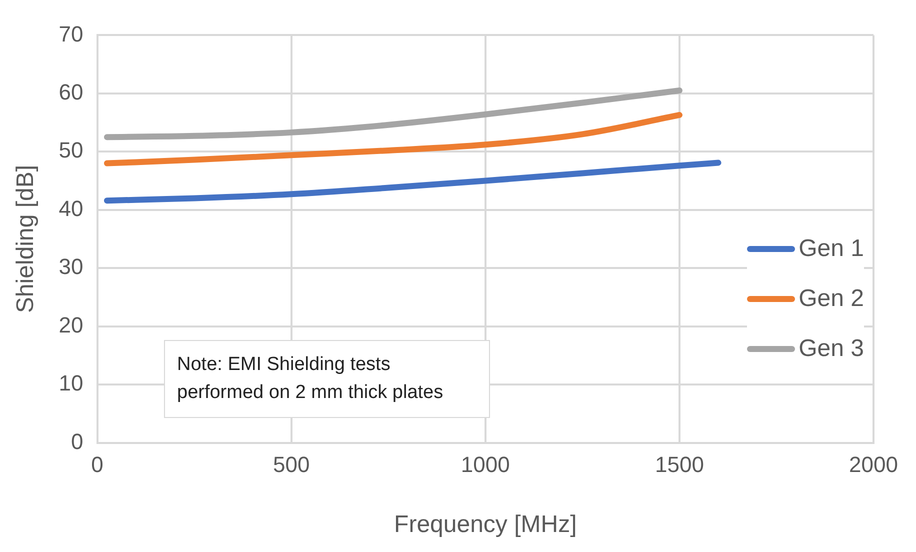  What do you see at coordinates (679, 465) in the screenshot?
I see `x-tick-label: 1500` at bounding box center [679, 465].